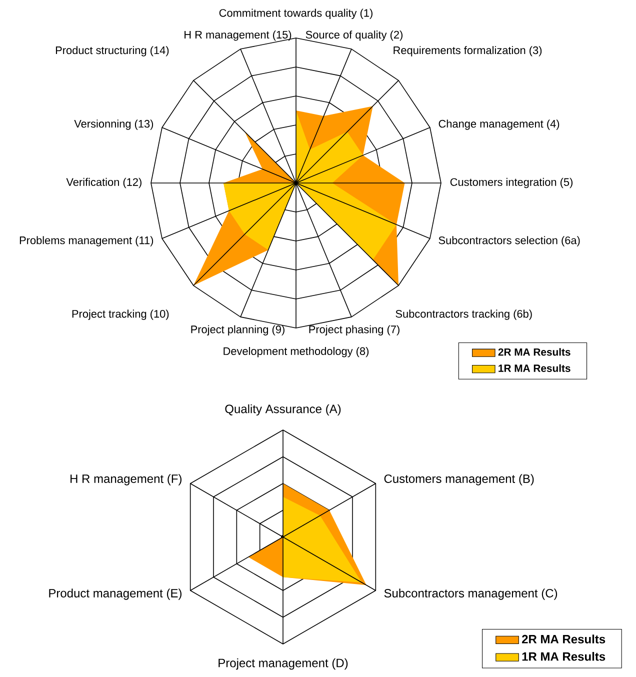 The height and width of the screenshot is (677, 636). I want to click on spoke-label: Development methodology (8), so click(296, 352).